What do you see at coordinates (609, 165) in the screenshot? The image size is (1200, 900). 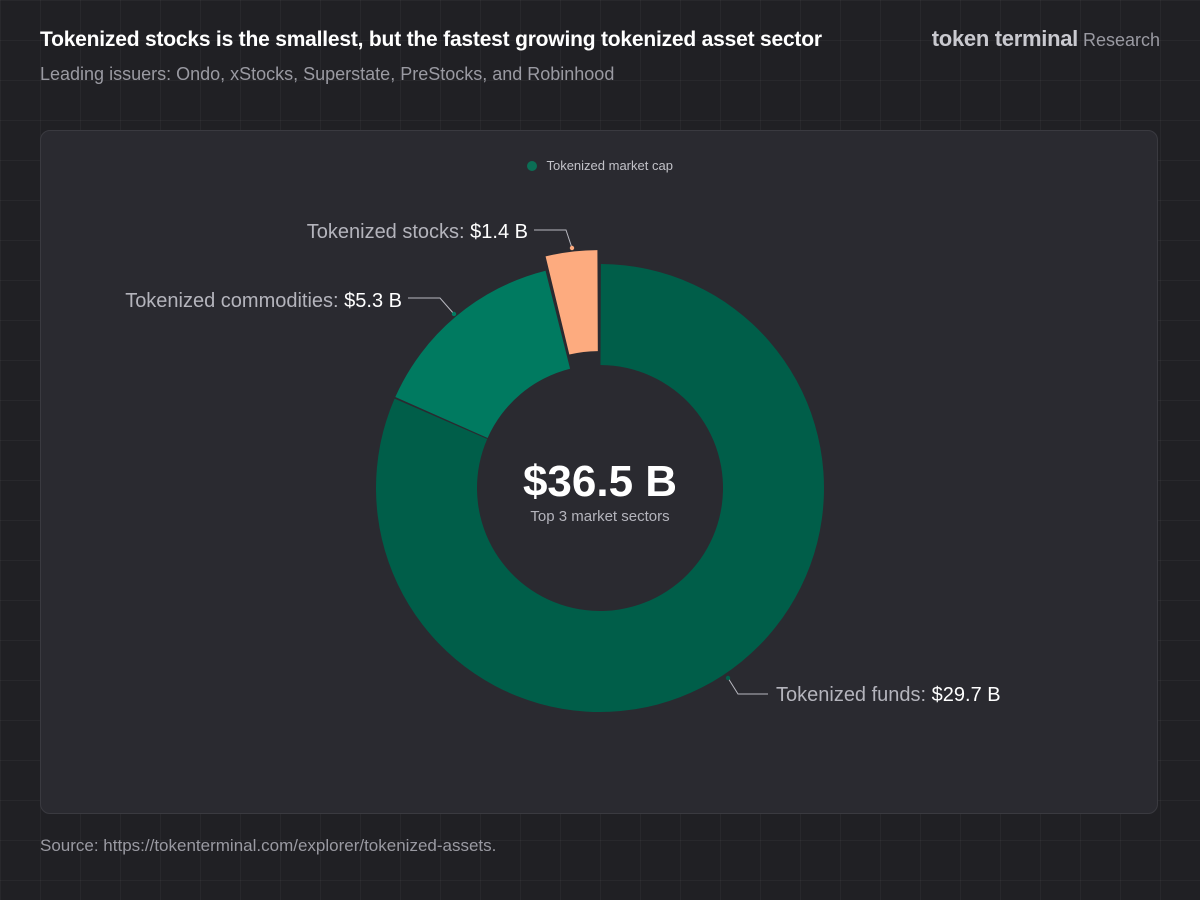 I see `legend-label: Tokenized market cap` at bounding box center [609, 165].